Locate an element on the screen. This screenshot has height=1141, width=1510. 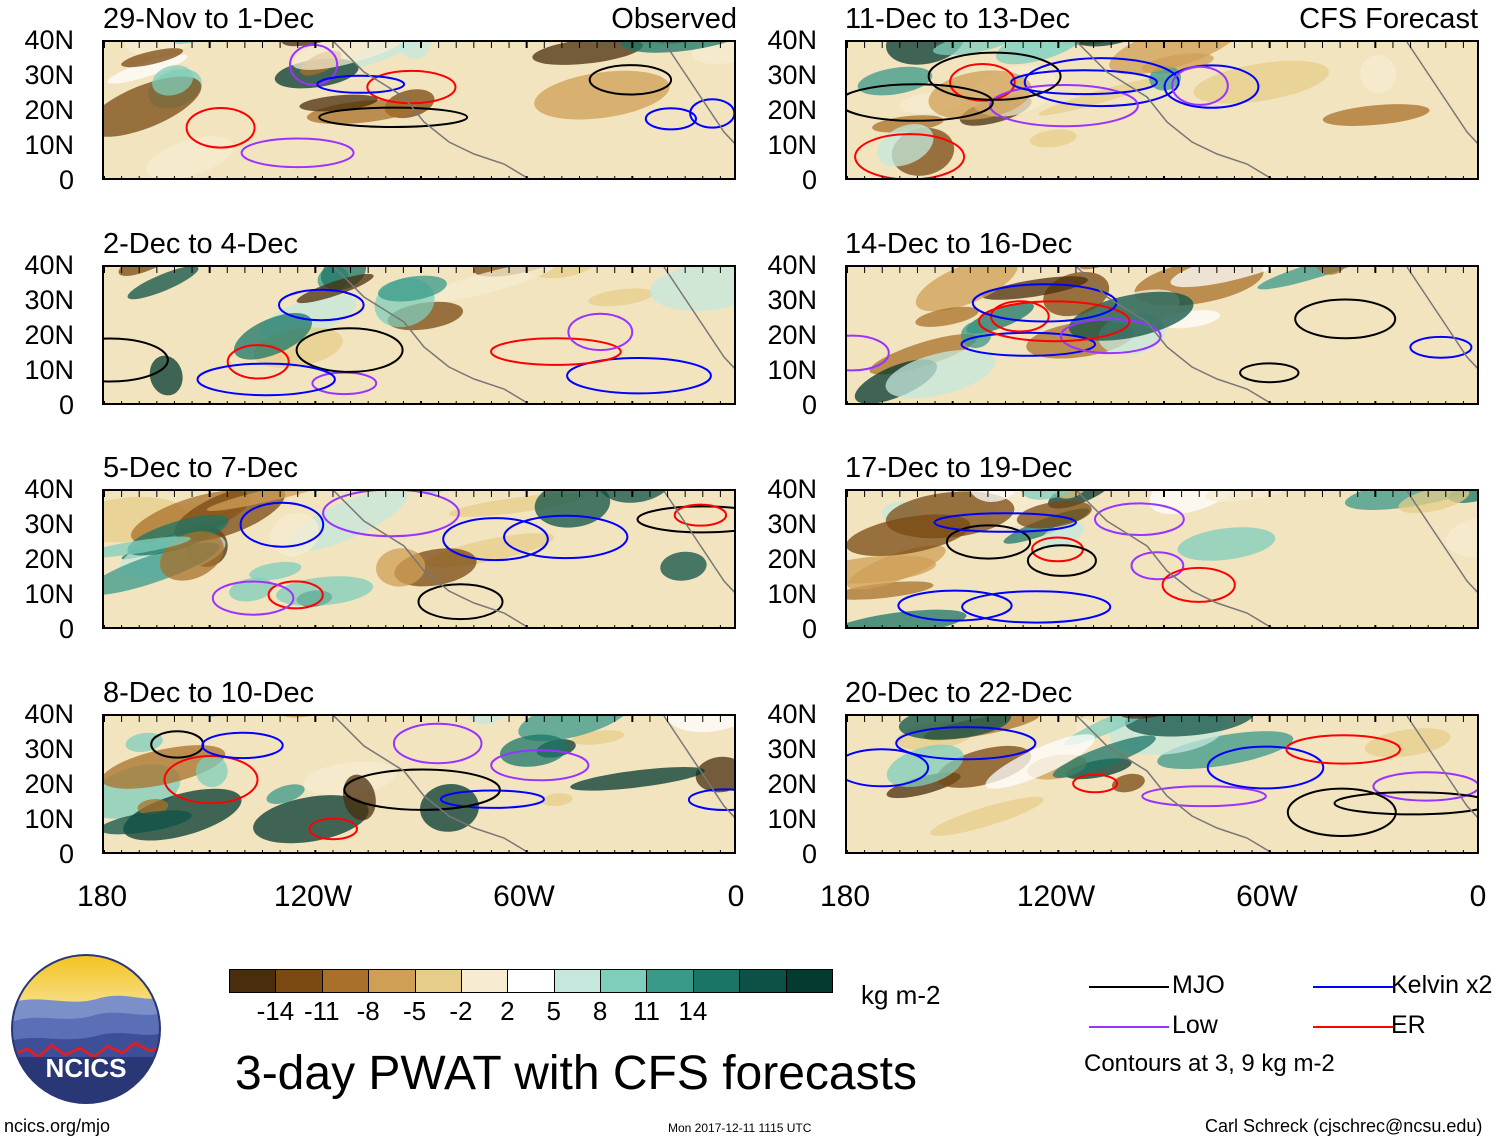
y-tick-left-r1-1: 30N is located at coordinates (49, 75).